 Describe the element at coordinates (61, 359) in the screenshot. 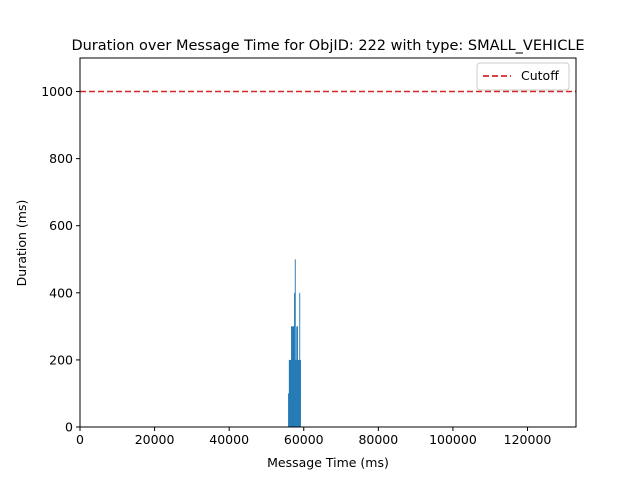

I see `y-tick-label: 200` at that location.